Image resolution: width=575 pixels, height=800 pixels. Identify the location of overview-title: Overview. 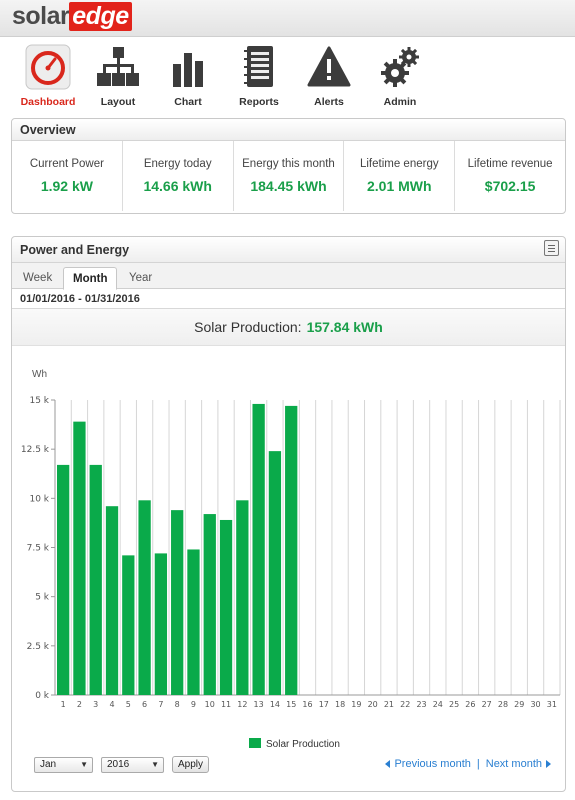
(288, 130).